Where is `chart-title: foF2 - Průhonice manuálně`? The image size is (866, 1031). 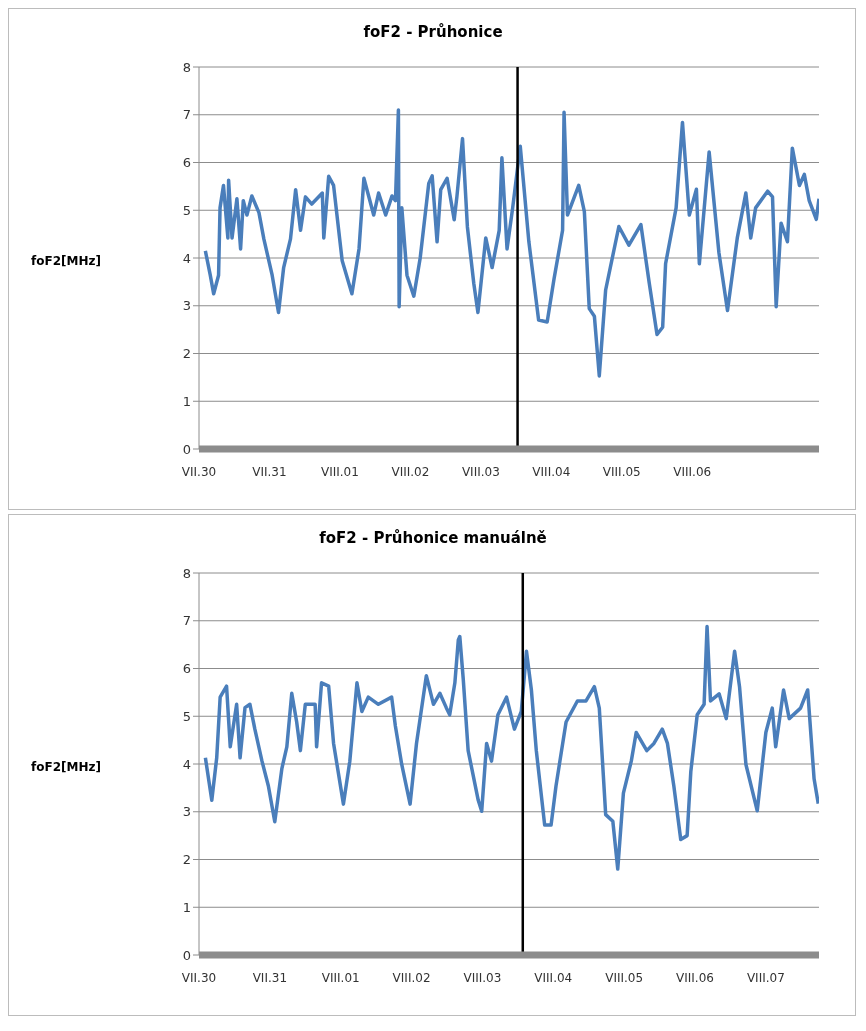 chart-title: foF2 - Průhonice manuálně is located at coordinates (433, 538).